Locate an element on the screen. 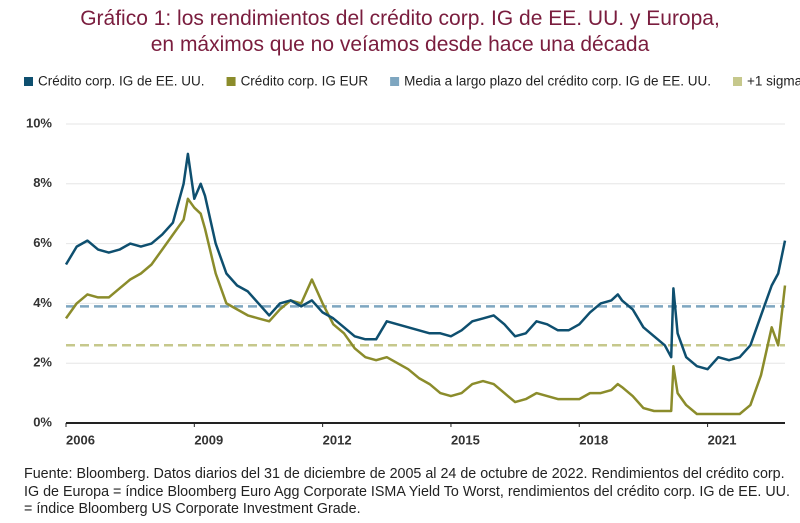  x-tick-label: 2021 is located at coordinates (722, 439).